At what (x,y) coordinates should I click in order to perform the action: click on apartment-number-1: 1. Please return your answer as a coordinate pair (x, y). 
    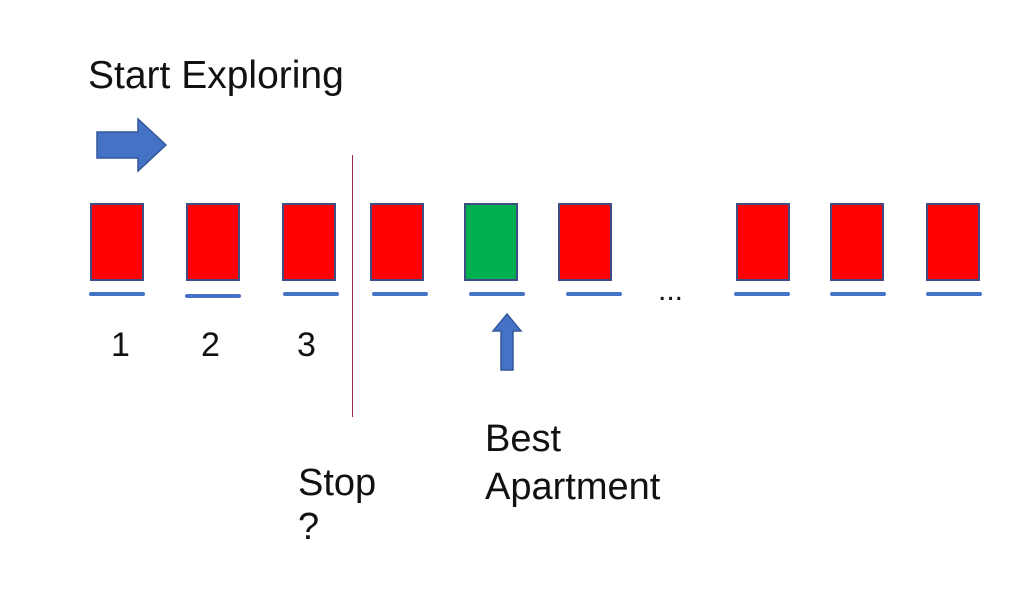
    Looking at the image, I should click on (120, 345).